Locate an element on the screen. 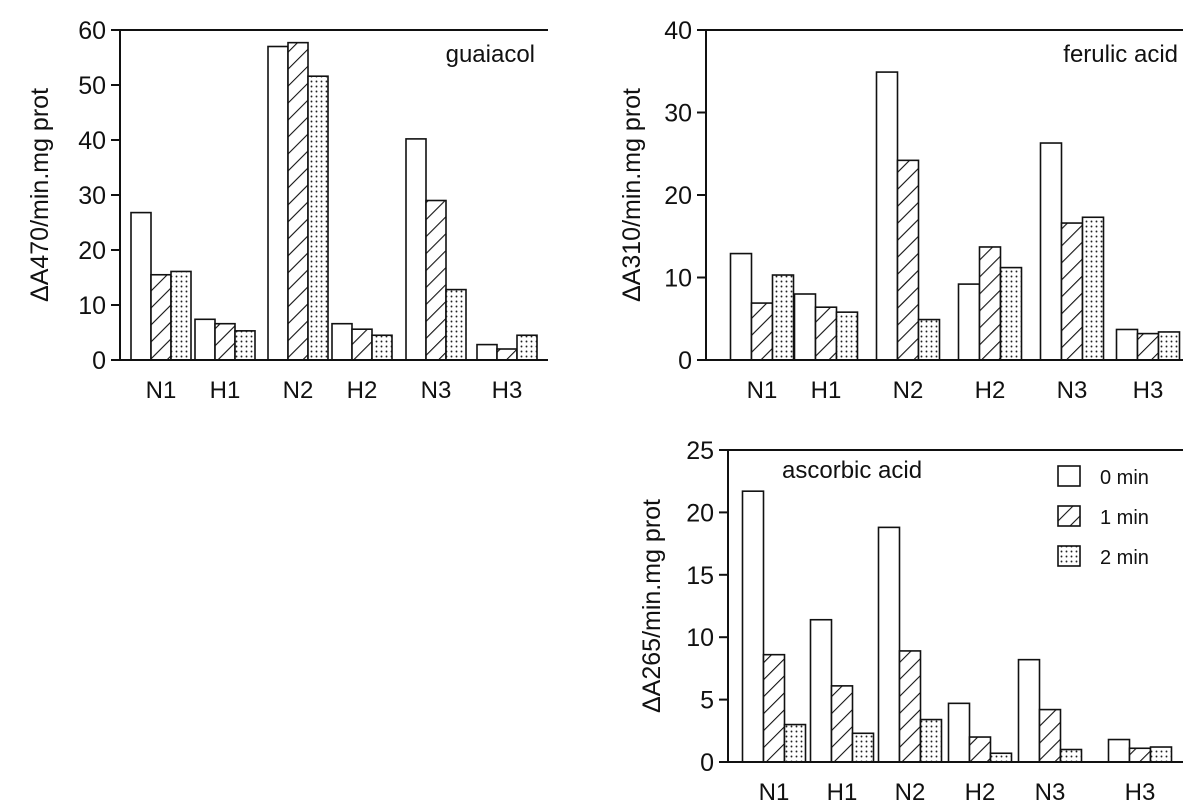  x-tick-label-n1: N1 is located at coordinates (161, 390).